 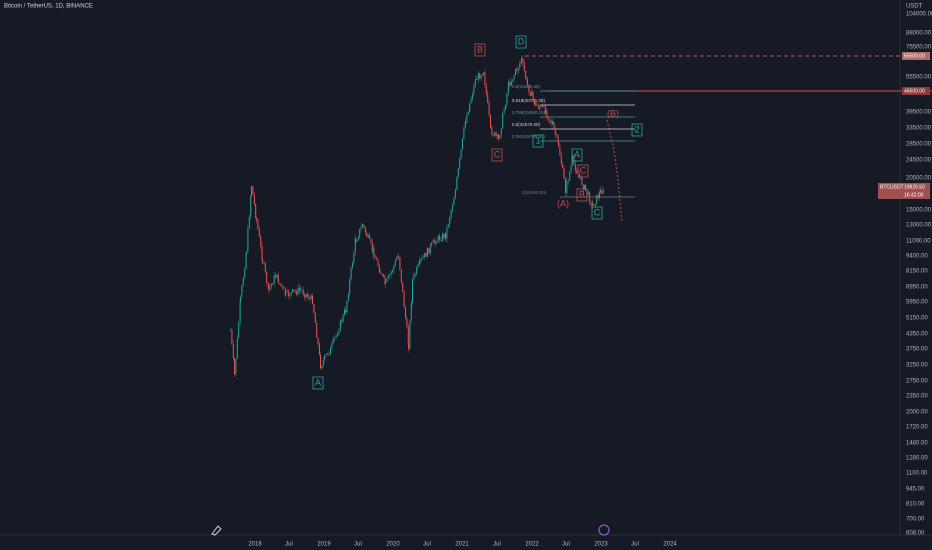 I want to click on price-label: 2350.00, so click(x=917, y=397).